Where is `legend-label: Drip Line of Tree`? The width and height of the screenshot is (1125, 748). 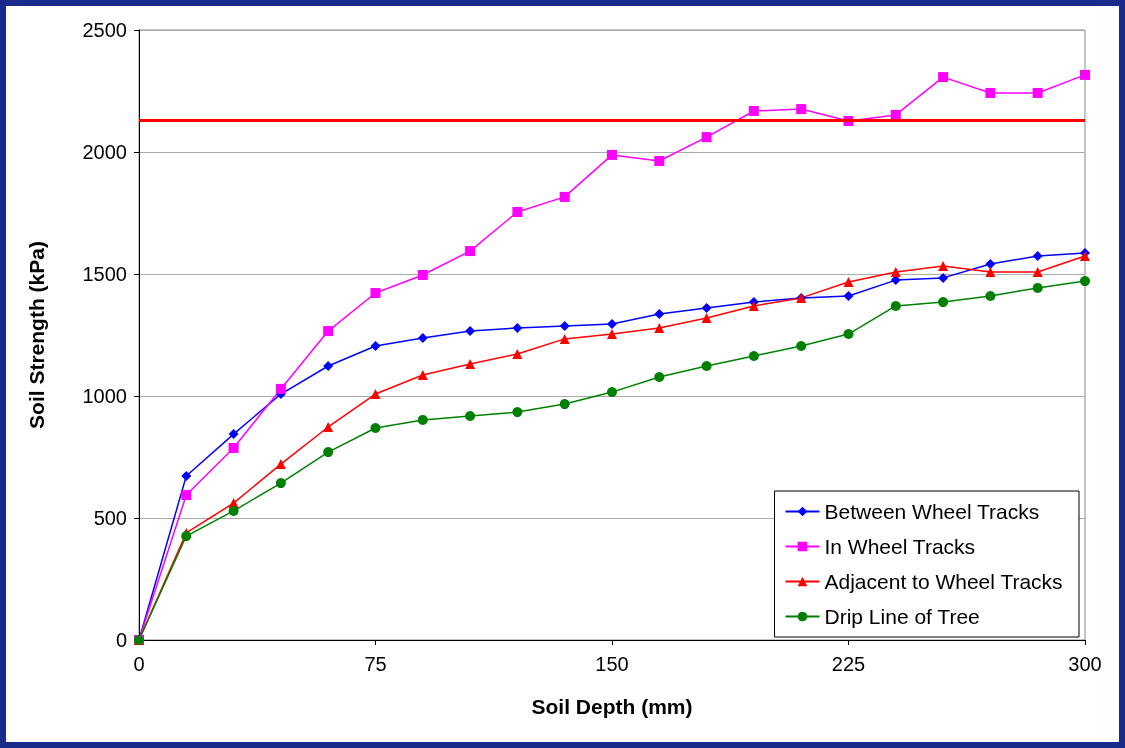 legend-label: Drip Line of Tree is located at coordinates (902, 616).